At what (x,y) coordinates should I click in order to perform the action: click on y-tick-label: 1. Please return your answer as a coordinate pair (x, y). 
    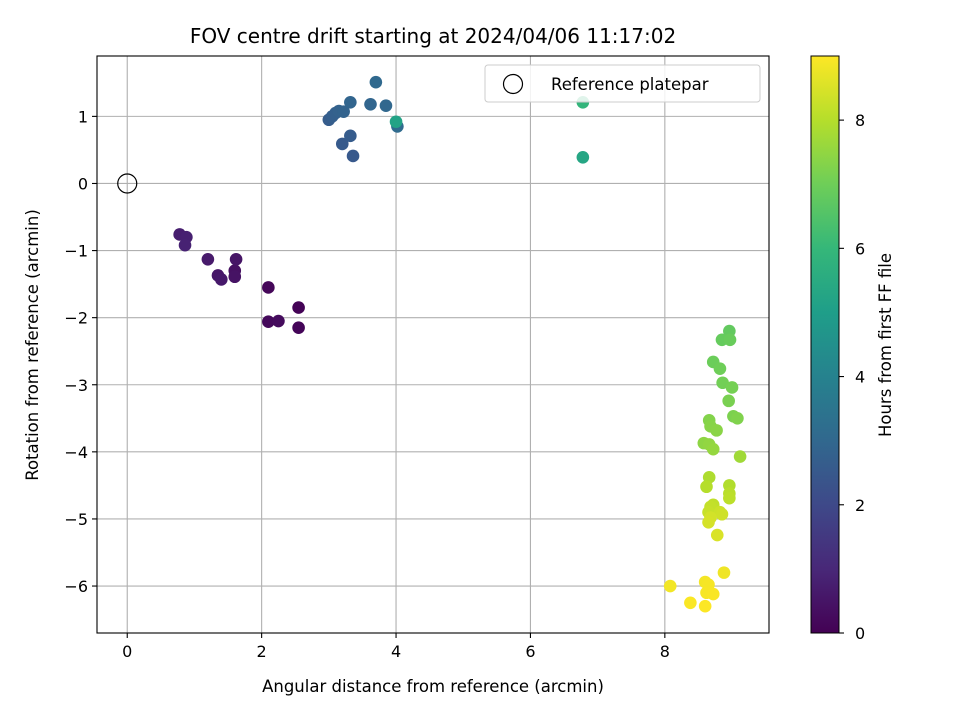
    Looking at the image, I should click on (83, 116).